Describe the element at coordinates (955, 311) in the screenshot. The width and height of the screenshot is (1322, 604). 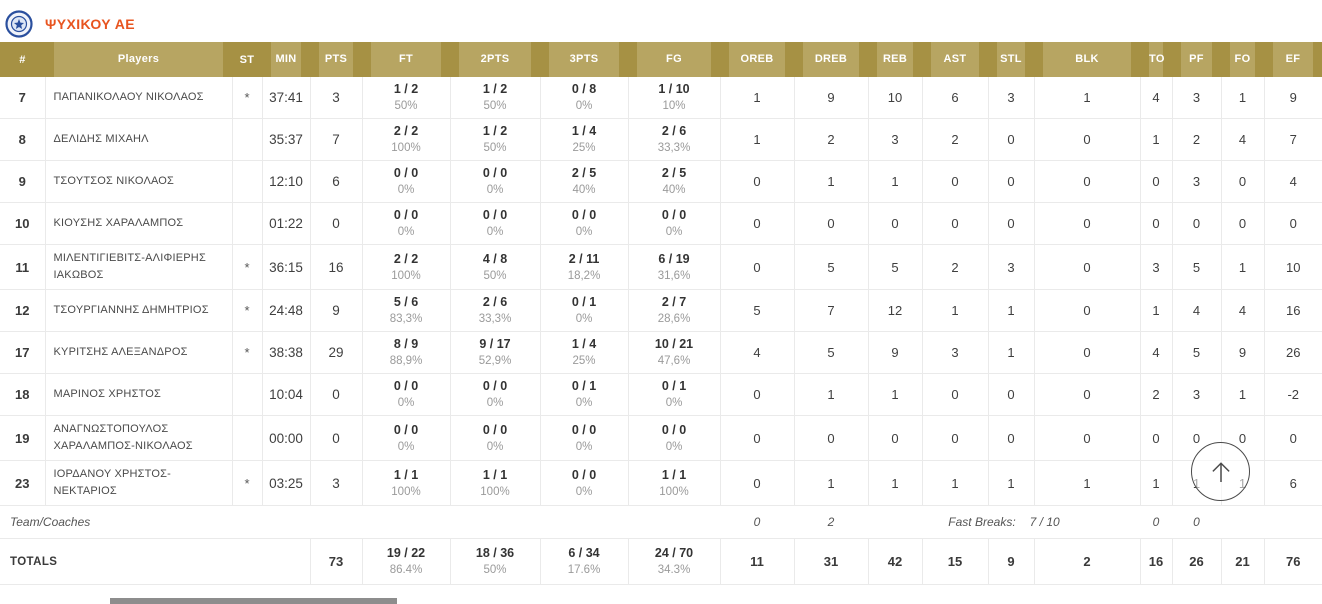
I see `player-ast: 1` at that location.